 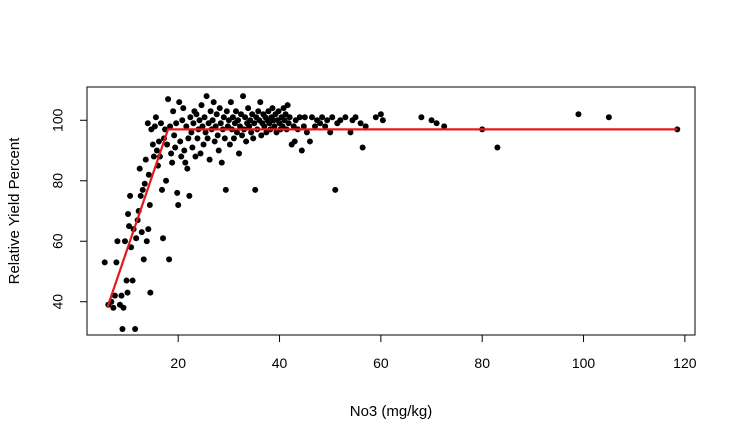 What do you see at coordinates (433, 352) in the screenshot?
I see `x-axis: 20 40 60 80 100 120` at bounding box center [433, 352].